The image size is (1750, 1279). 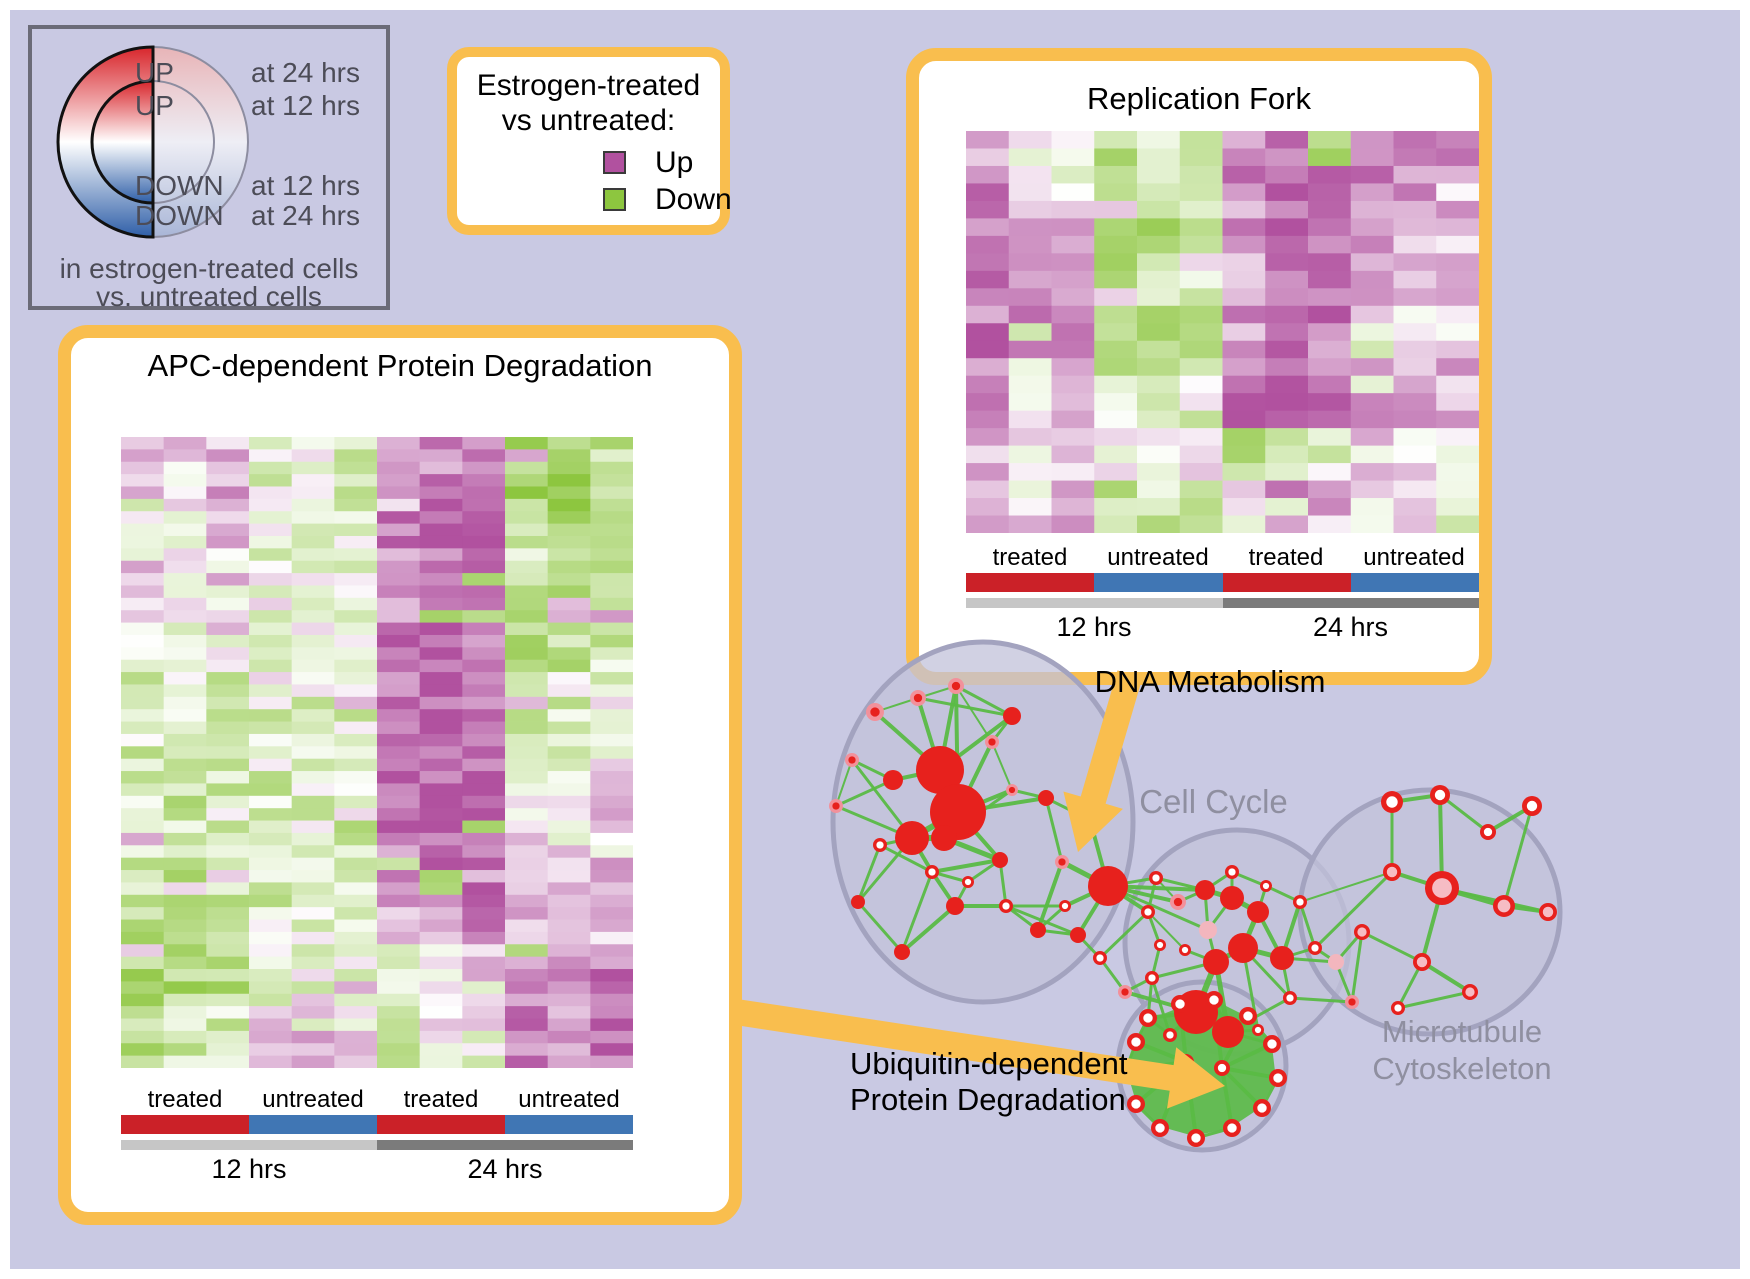 What do you see at coordinates (441, 1099) in the screenshot?
I see `apc-cond-treated-24: treated` at bounding box center [441, 1099].